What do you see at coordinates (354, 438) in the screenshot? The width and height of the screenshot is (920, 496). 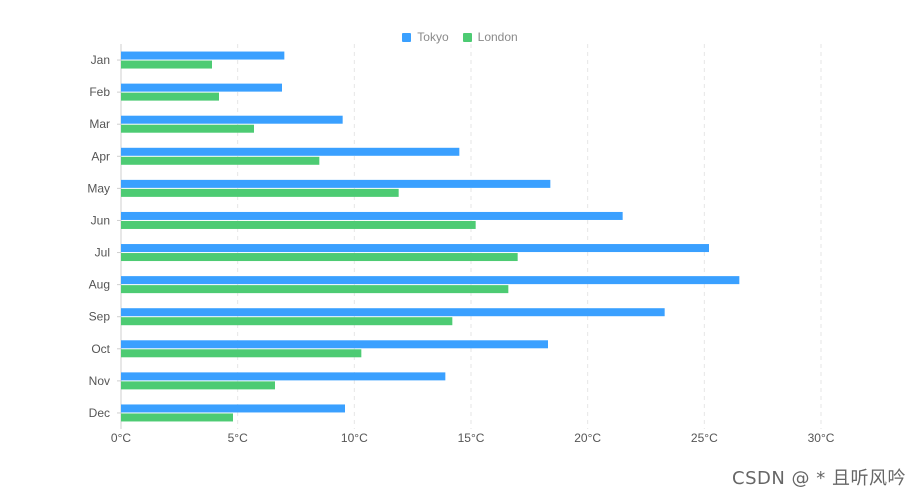 I see `x-tick-label: 10°C` at bounding box center [354, 438].